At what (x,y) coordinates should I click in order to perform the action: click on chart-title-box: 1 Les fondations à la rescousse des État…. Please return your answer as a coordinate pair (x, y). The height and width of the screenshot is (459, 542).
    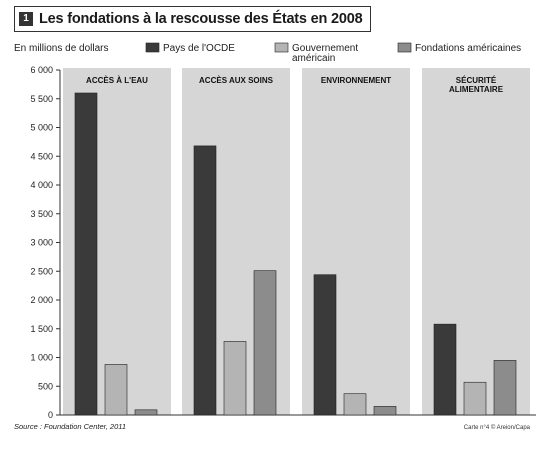
    Looking at the image, I should click on (193, 19).